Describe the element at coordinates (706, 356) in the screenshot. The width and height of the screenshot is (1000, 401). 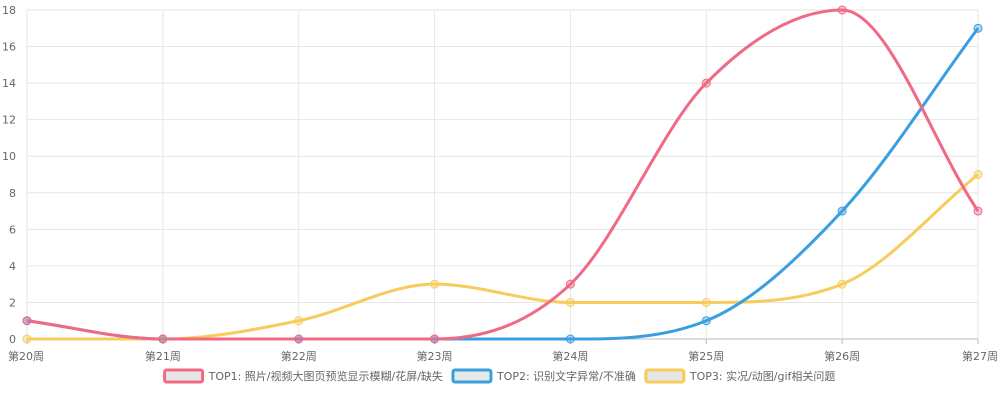
I see `x-tick-label: 第25周` at that location.